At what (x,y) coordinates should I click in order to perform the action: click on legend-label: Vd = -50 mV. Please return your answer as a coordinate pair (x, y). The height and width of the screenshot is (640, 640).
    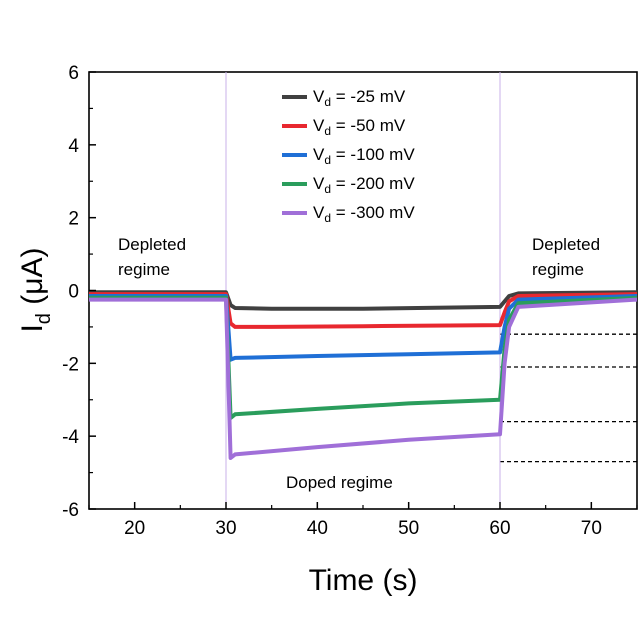
    Looking at the image, I should click on (359, 127).